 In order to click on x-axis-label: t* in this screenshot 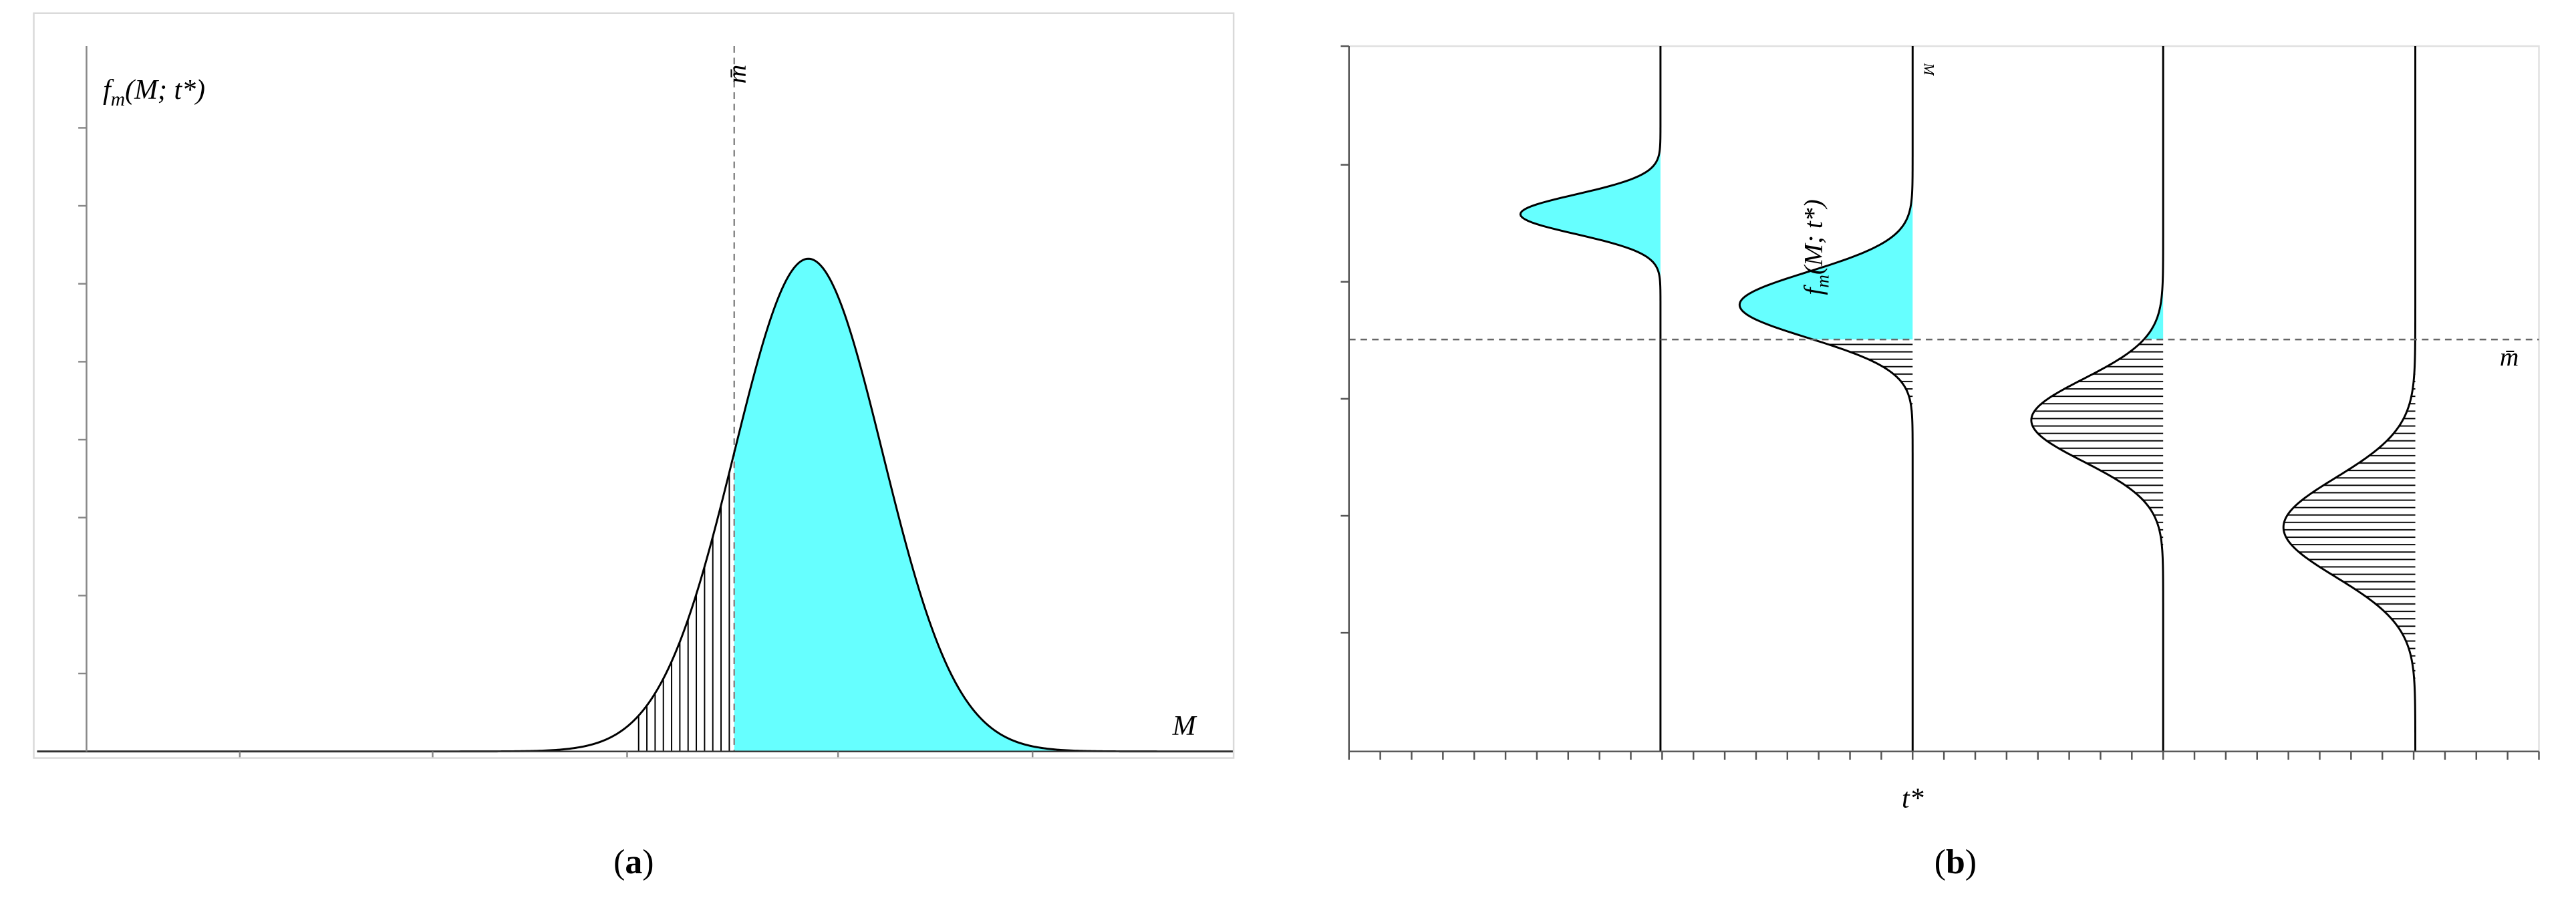, I will do `click(1913, 799)`.